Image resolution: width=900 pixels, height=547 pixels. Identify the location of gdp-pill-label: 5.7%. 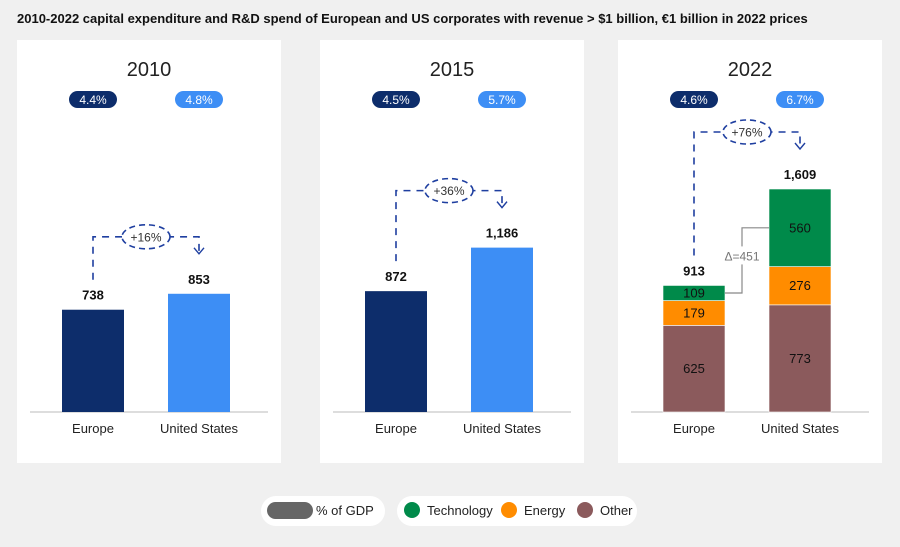
(502, 100).